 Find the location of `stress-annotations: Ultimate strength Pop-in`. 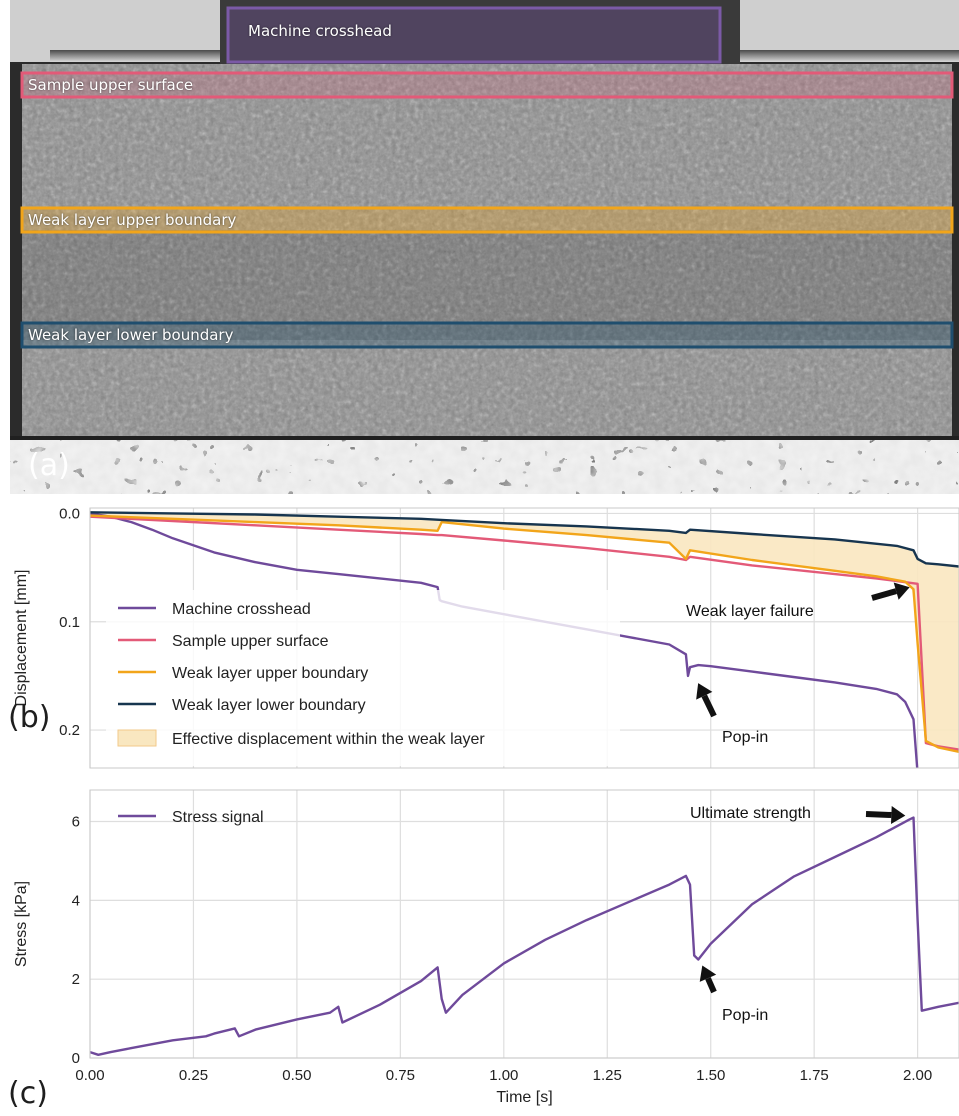

stress-annotations: Ultimate strength Pop-in is located at coordinates (798, 914).